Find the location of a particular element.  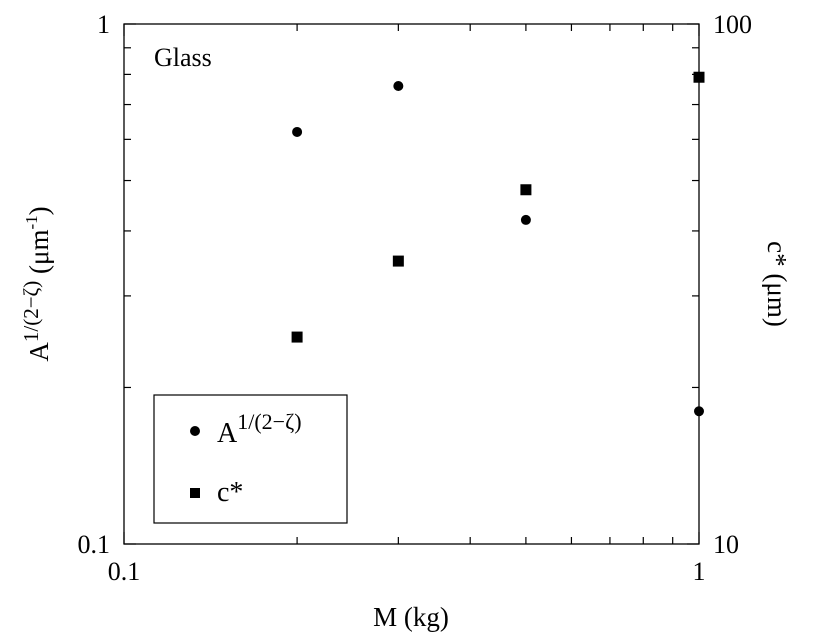

y-axis-left-label-sup: 1/(2−ζ) is located at coordinates (31, 311).